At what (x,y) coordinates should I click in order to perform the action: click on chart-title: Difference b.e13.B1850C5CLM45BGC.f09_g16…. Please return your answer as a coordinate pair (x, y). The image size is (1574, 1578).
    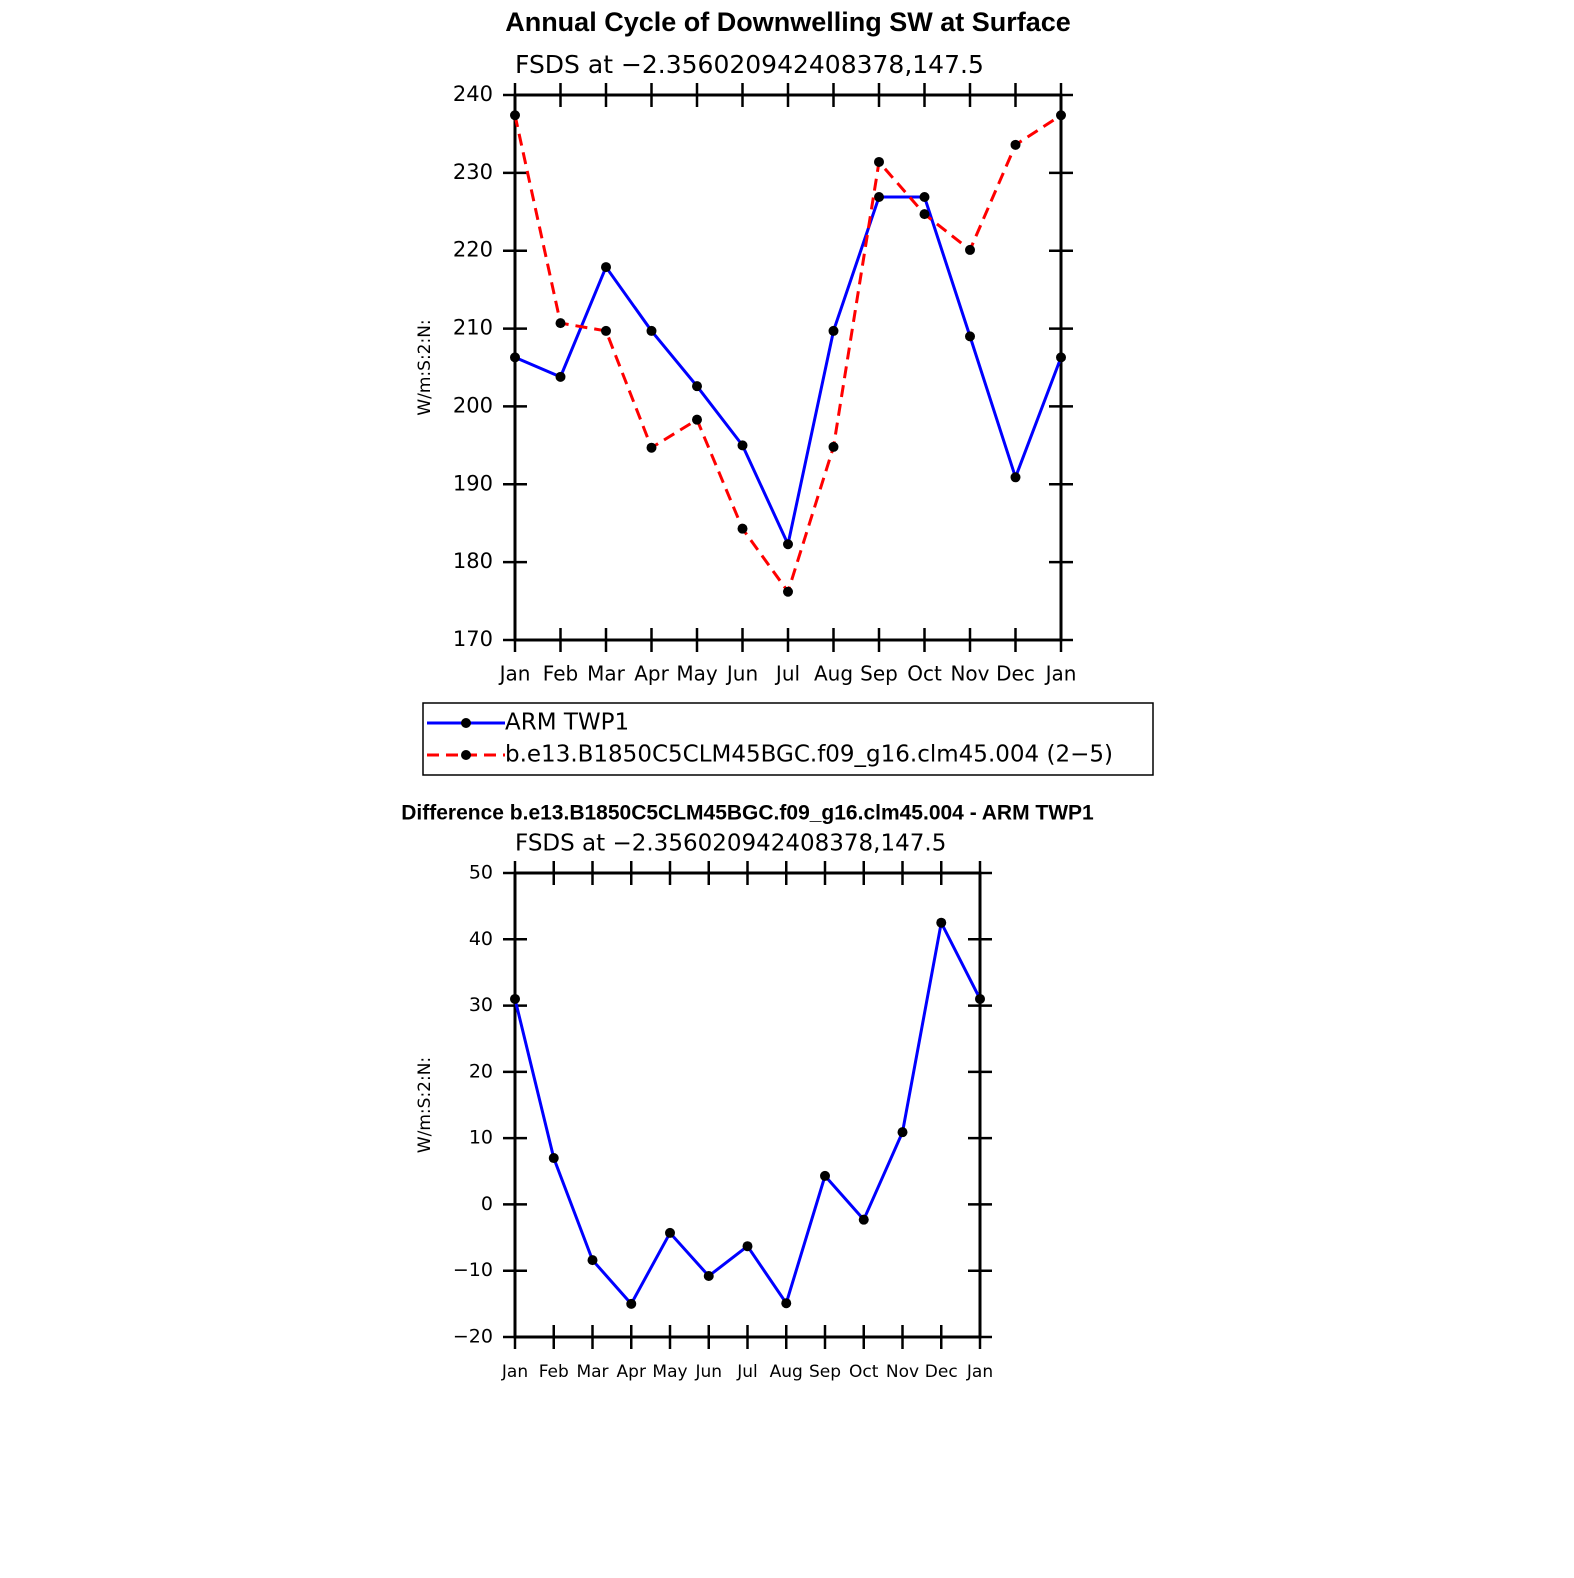
    Looking at the image, I should click on (747, 813).